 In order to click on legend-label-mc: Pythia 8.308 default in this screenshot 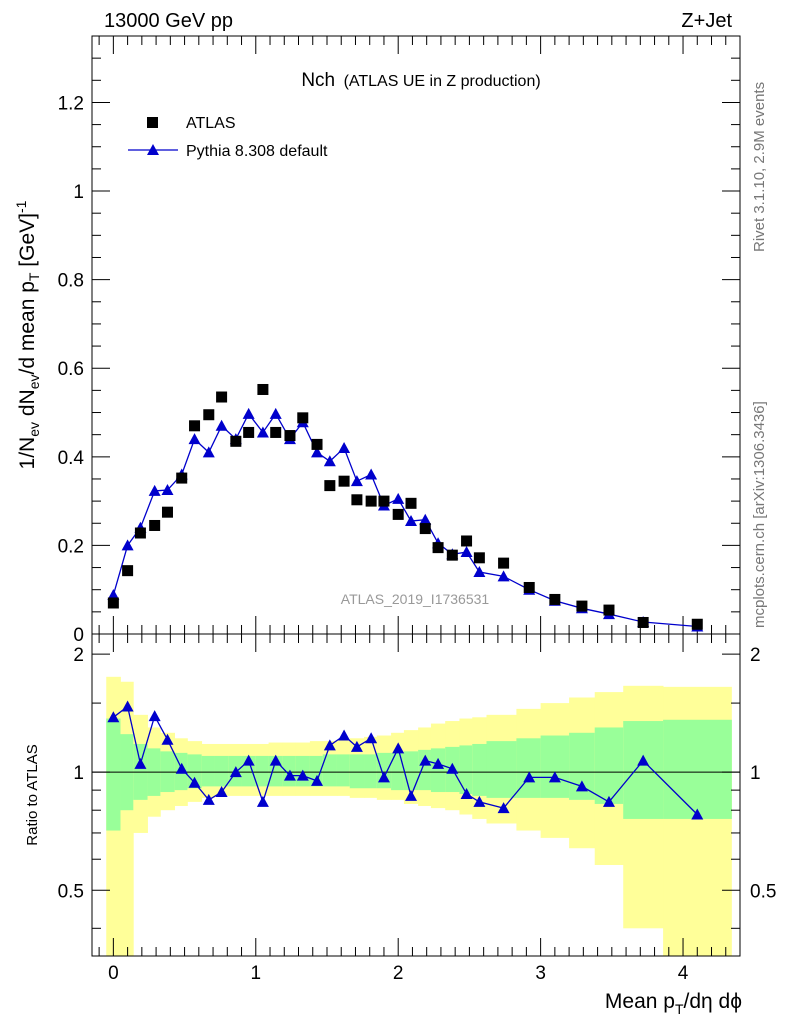, I will do `click(257, 151)`.